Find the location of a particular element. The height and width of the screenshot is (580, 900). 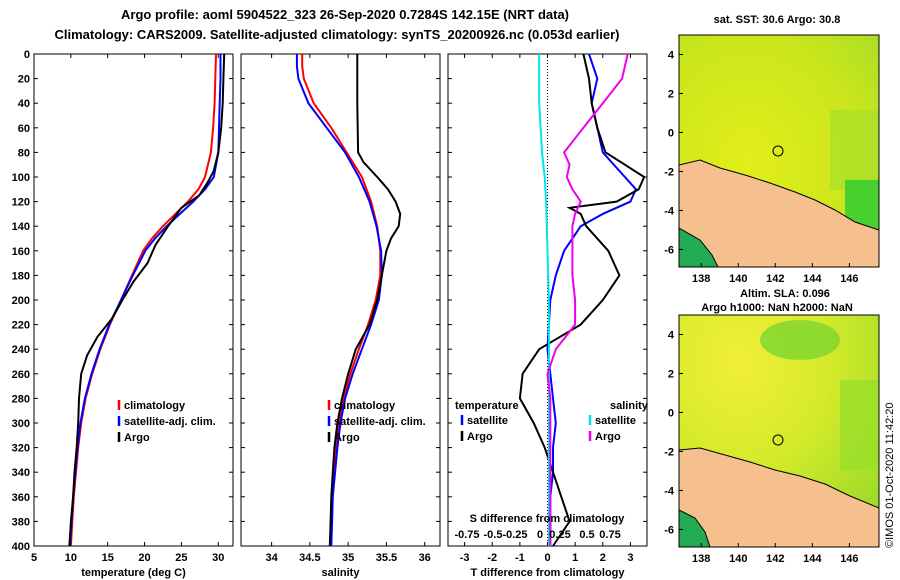

x-tick-label: 34.5 is located at coordinates (309, 558).